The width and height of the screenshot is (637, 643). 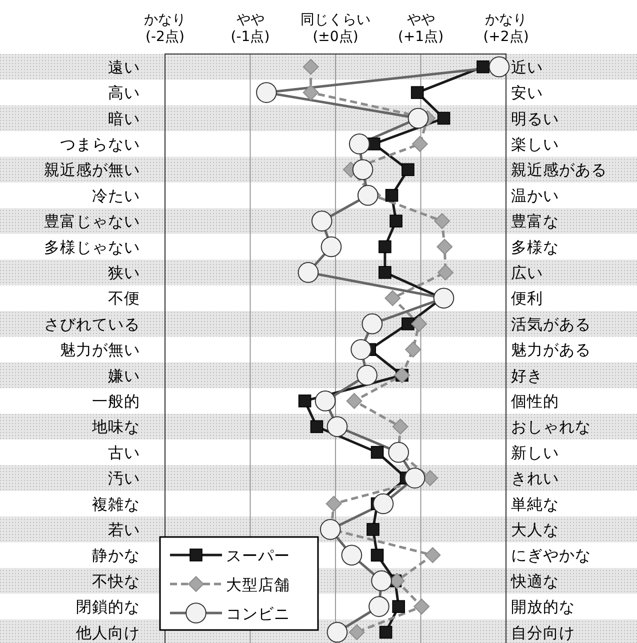 I want to click on y2-tick-label: 魅力がある, so click(x=551, y=350).